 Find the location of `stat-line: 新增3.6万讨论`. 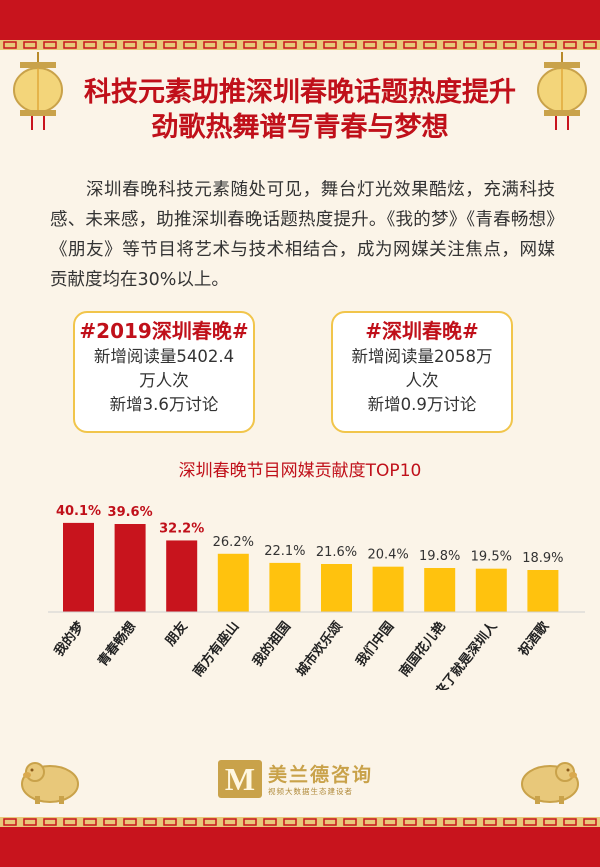

stat-line: 新增3.6万讨论 is located at coordinates (164, 404).